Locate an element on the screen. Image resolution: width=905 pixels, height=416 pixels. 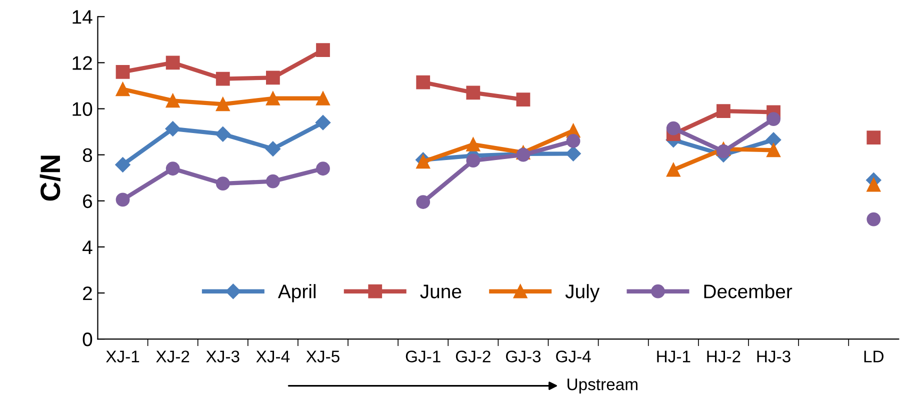
y-tick-label: 4 is located at coordinates (87, 247).